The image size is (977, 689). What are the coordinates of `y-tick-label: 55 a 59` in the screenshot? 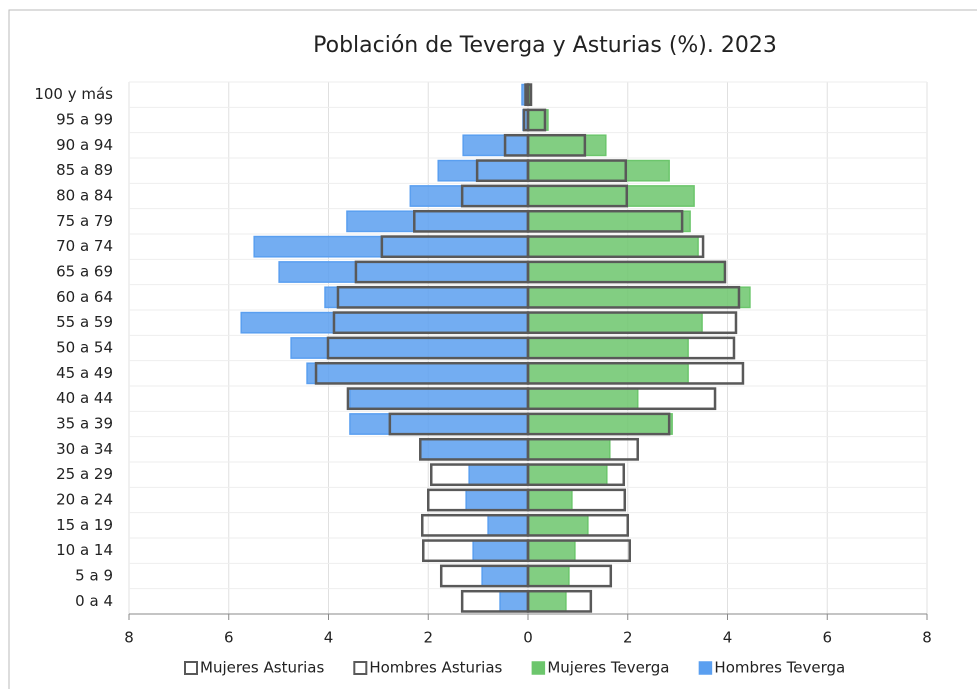 It's located at (84, 322).